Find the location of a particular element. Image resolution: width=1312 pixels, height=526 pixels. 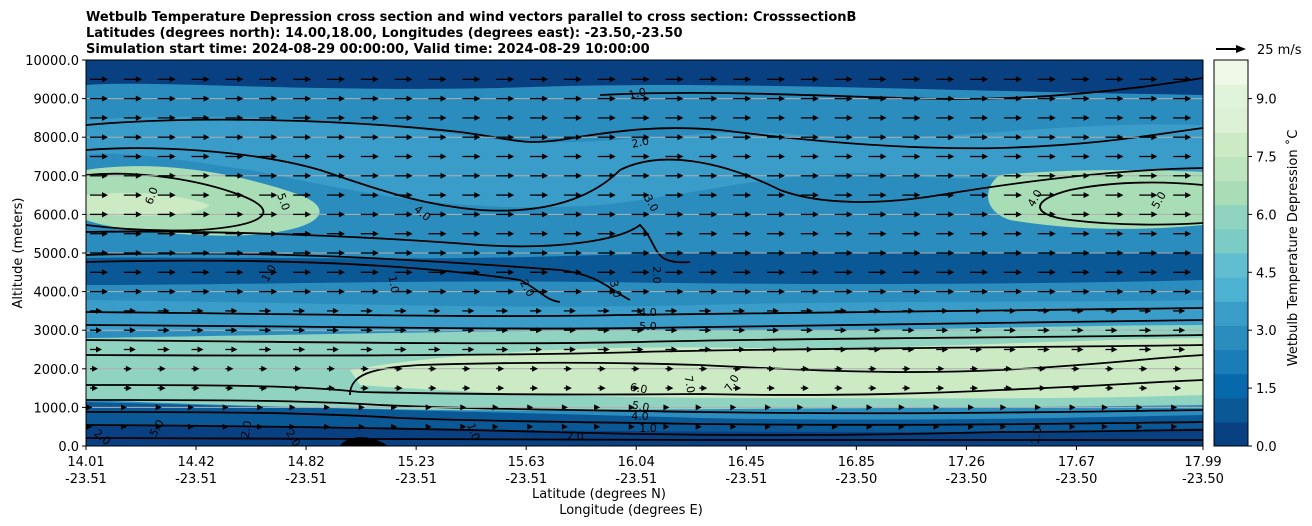

wind-reference-label: 25 m/s is located at coordinates (1279, 50).